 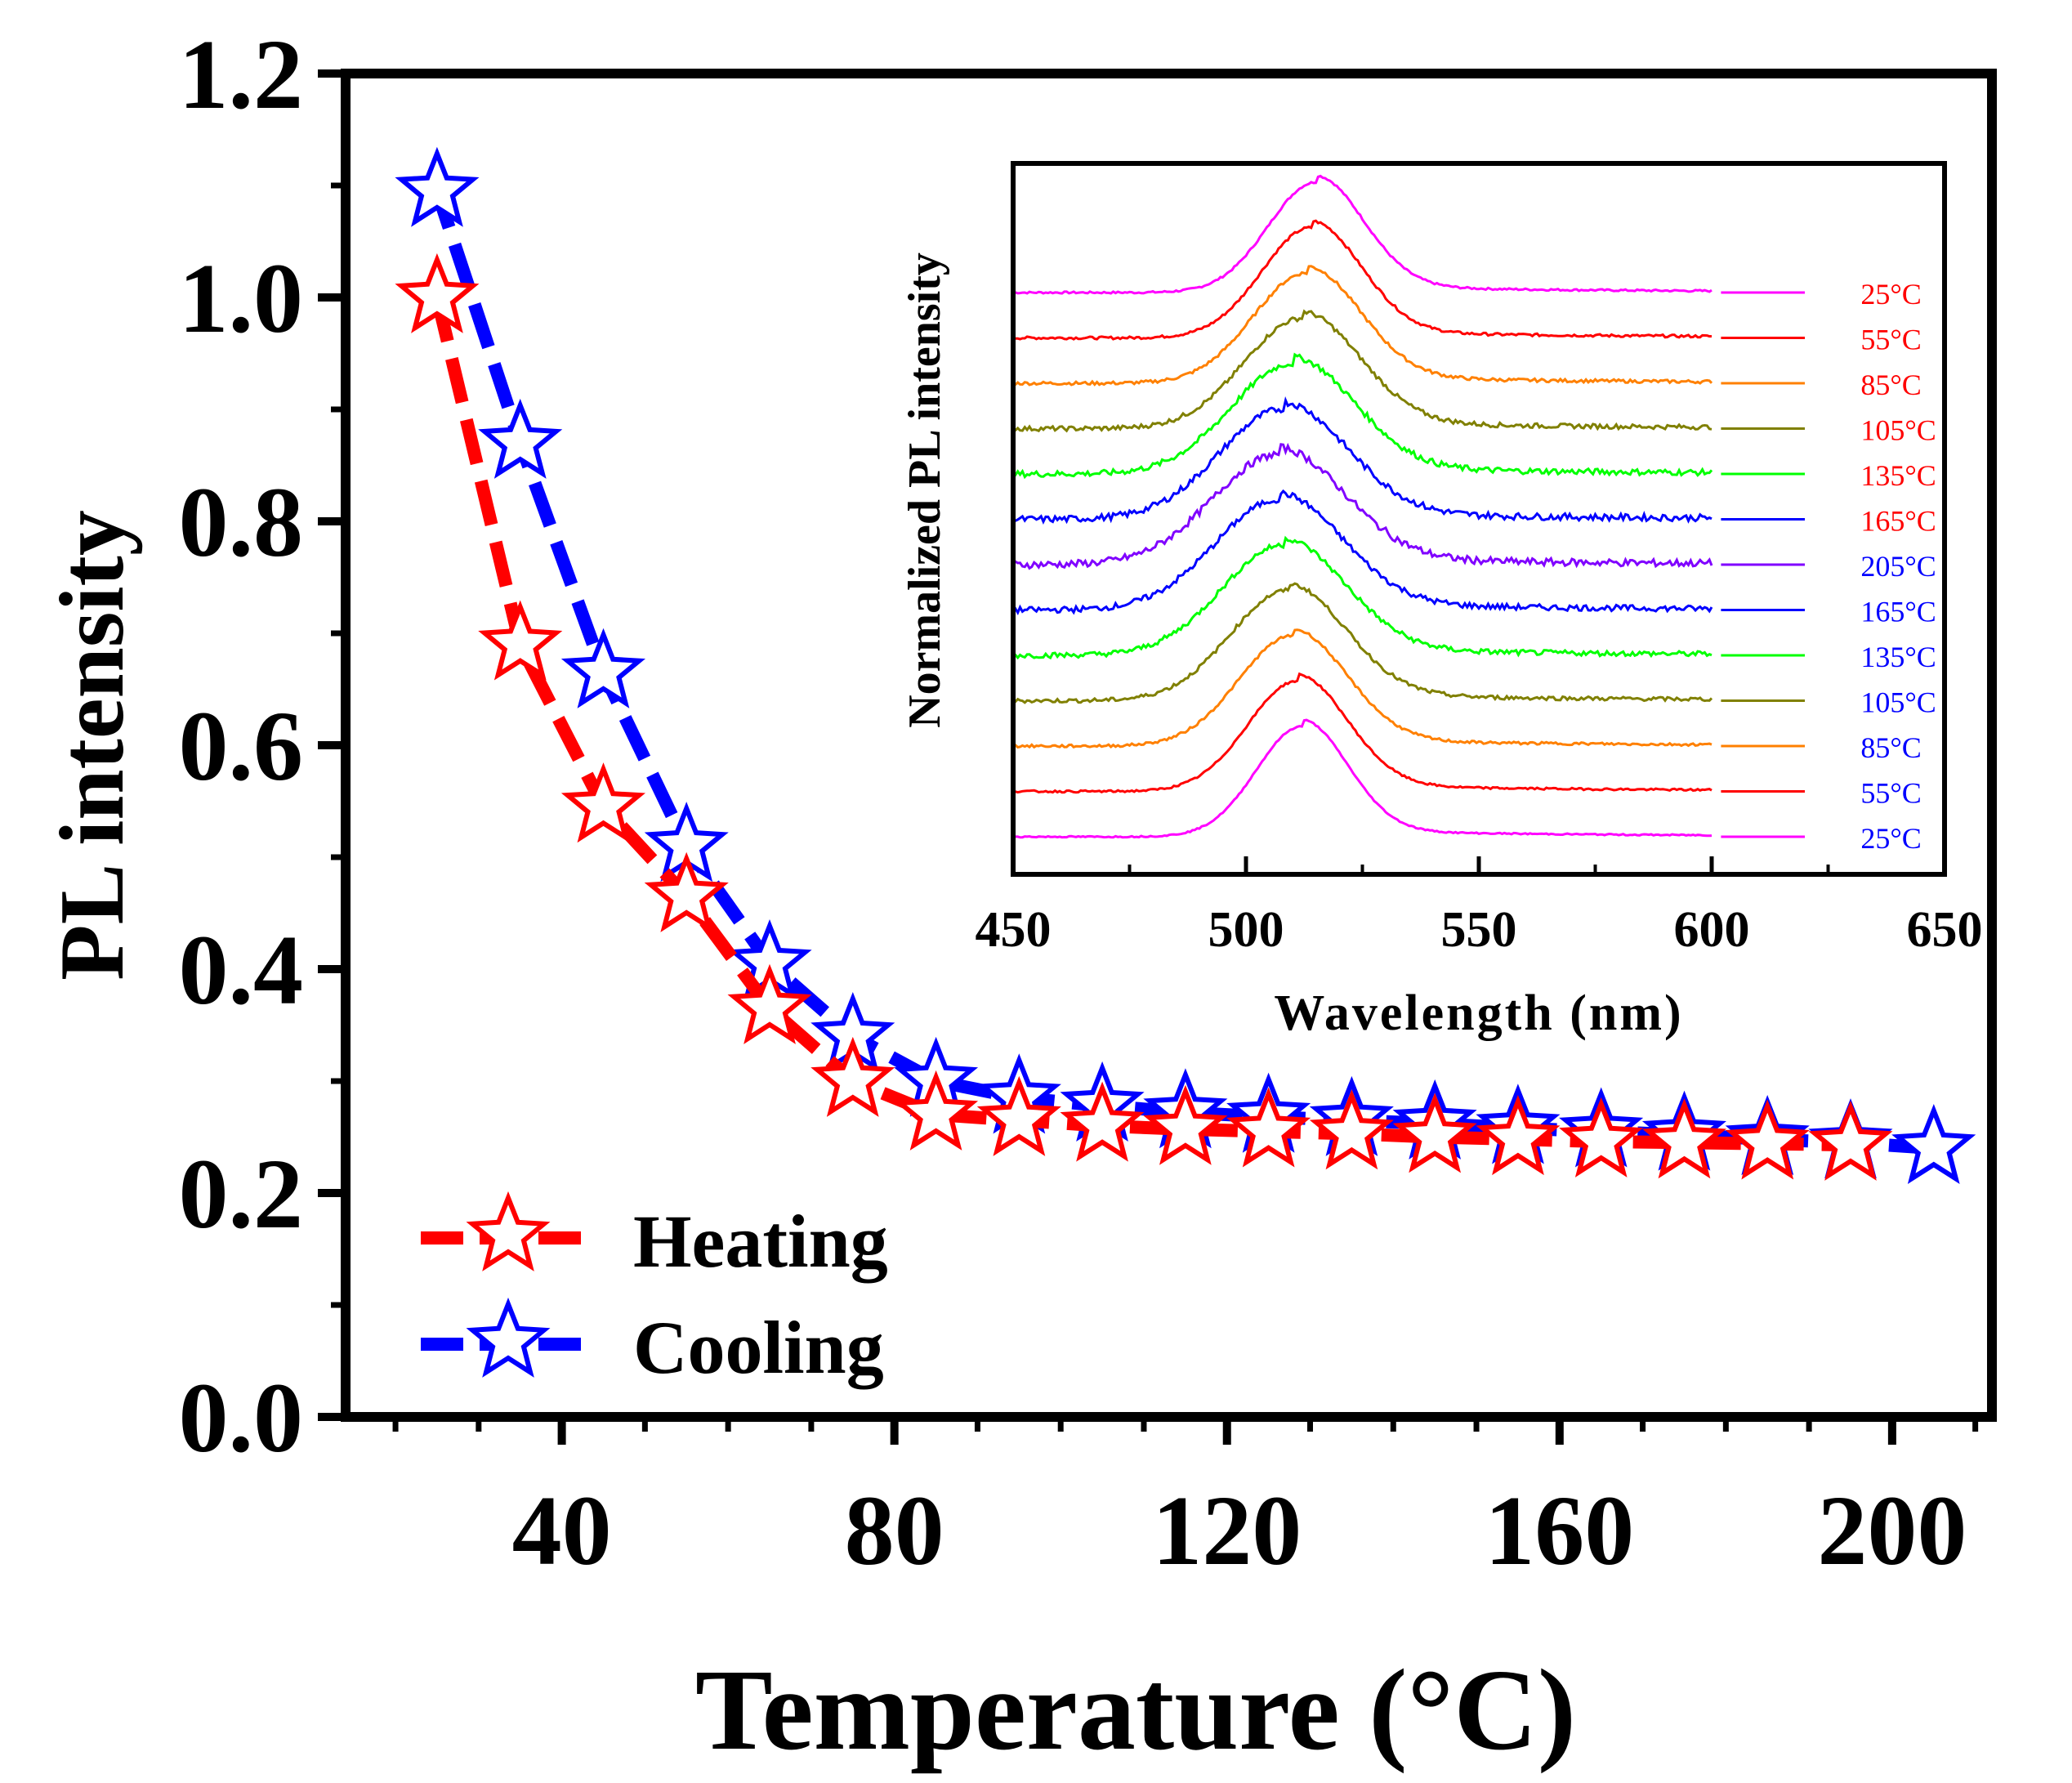 I want to click on spectrum-temperature-label: 205°C, so click(x=1898, y=566).